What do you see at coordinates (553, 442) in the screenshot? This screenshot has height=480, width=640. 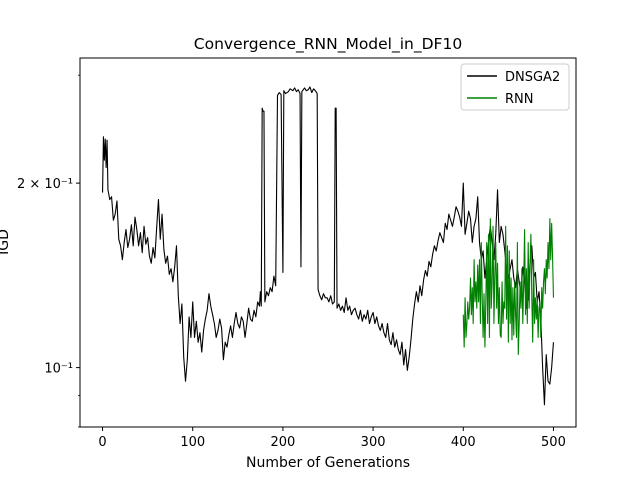 I see `x-tick-label: 500` at bounding box center [553, 442].